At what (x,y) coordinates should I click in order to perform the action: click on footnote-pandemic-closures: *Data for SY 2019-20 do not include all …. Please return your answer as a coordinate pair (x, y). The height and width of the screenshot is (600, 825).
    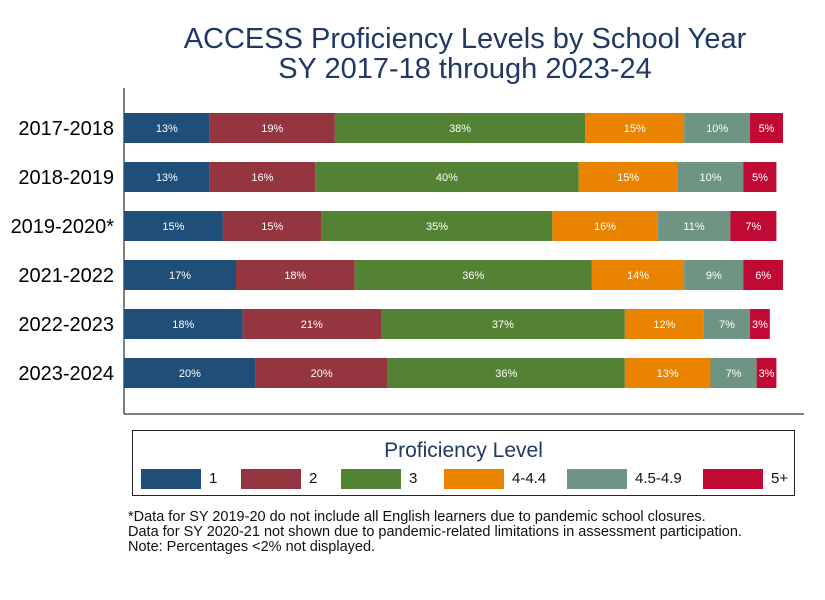
    Looking at the image, I should click on (417, 517).